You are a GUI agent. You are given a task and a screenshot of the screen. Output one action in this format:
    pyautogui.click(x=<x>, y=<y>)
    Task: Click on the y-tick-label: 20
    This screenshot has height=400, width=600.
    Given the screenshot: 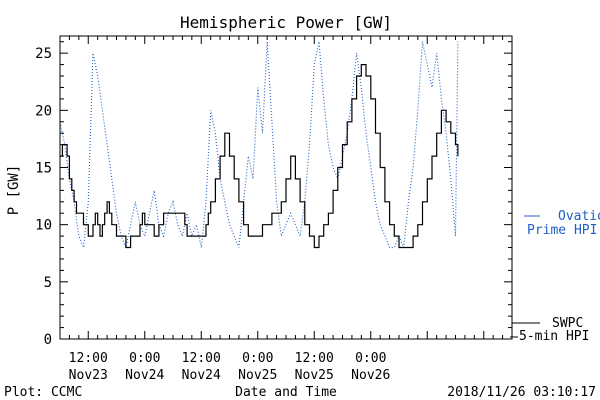 What is the action you would take?
    pyautogui.click(x=43, y=111)
    